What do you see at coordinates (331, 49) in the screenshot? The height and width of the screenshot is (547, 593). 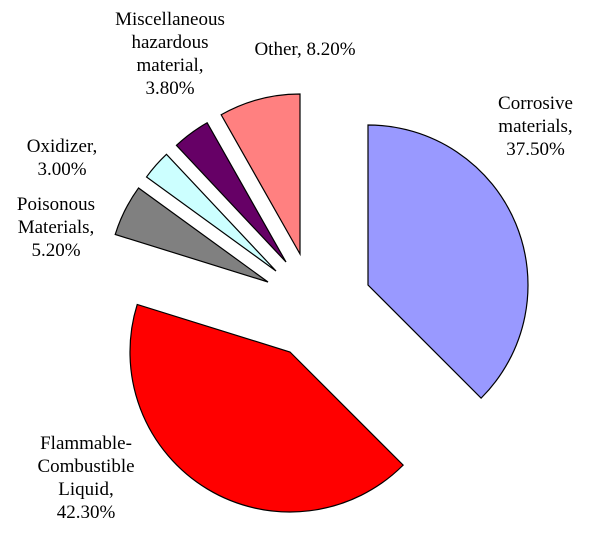 I see `value-label: 8.20%` at bounding box center [331, 49].